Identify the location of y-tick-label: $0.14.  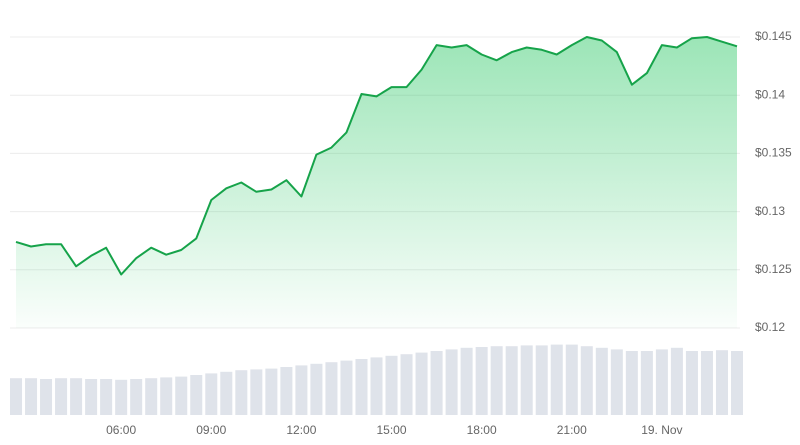
(770, 94).